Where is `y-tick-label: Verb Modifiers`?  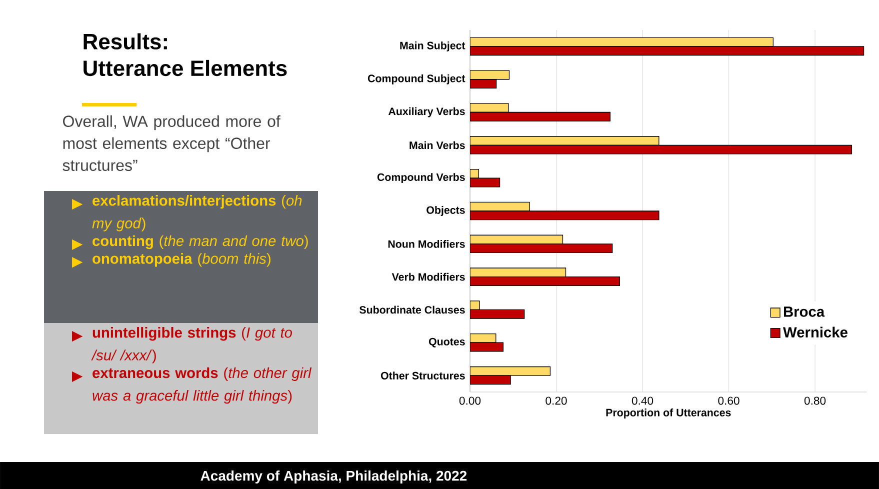
y-tick-label: Verb Modifiers is located at coordinates (428, 276).